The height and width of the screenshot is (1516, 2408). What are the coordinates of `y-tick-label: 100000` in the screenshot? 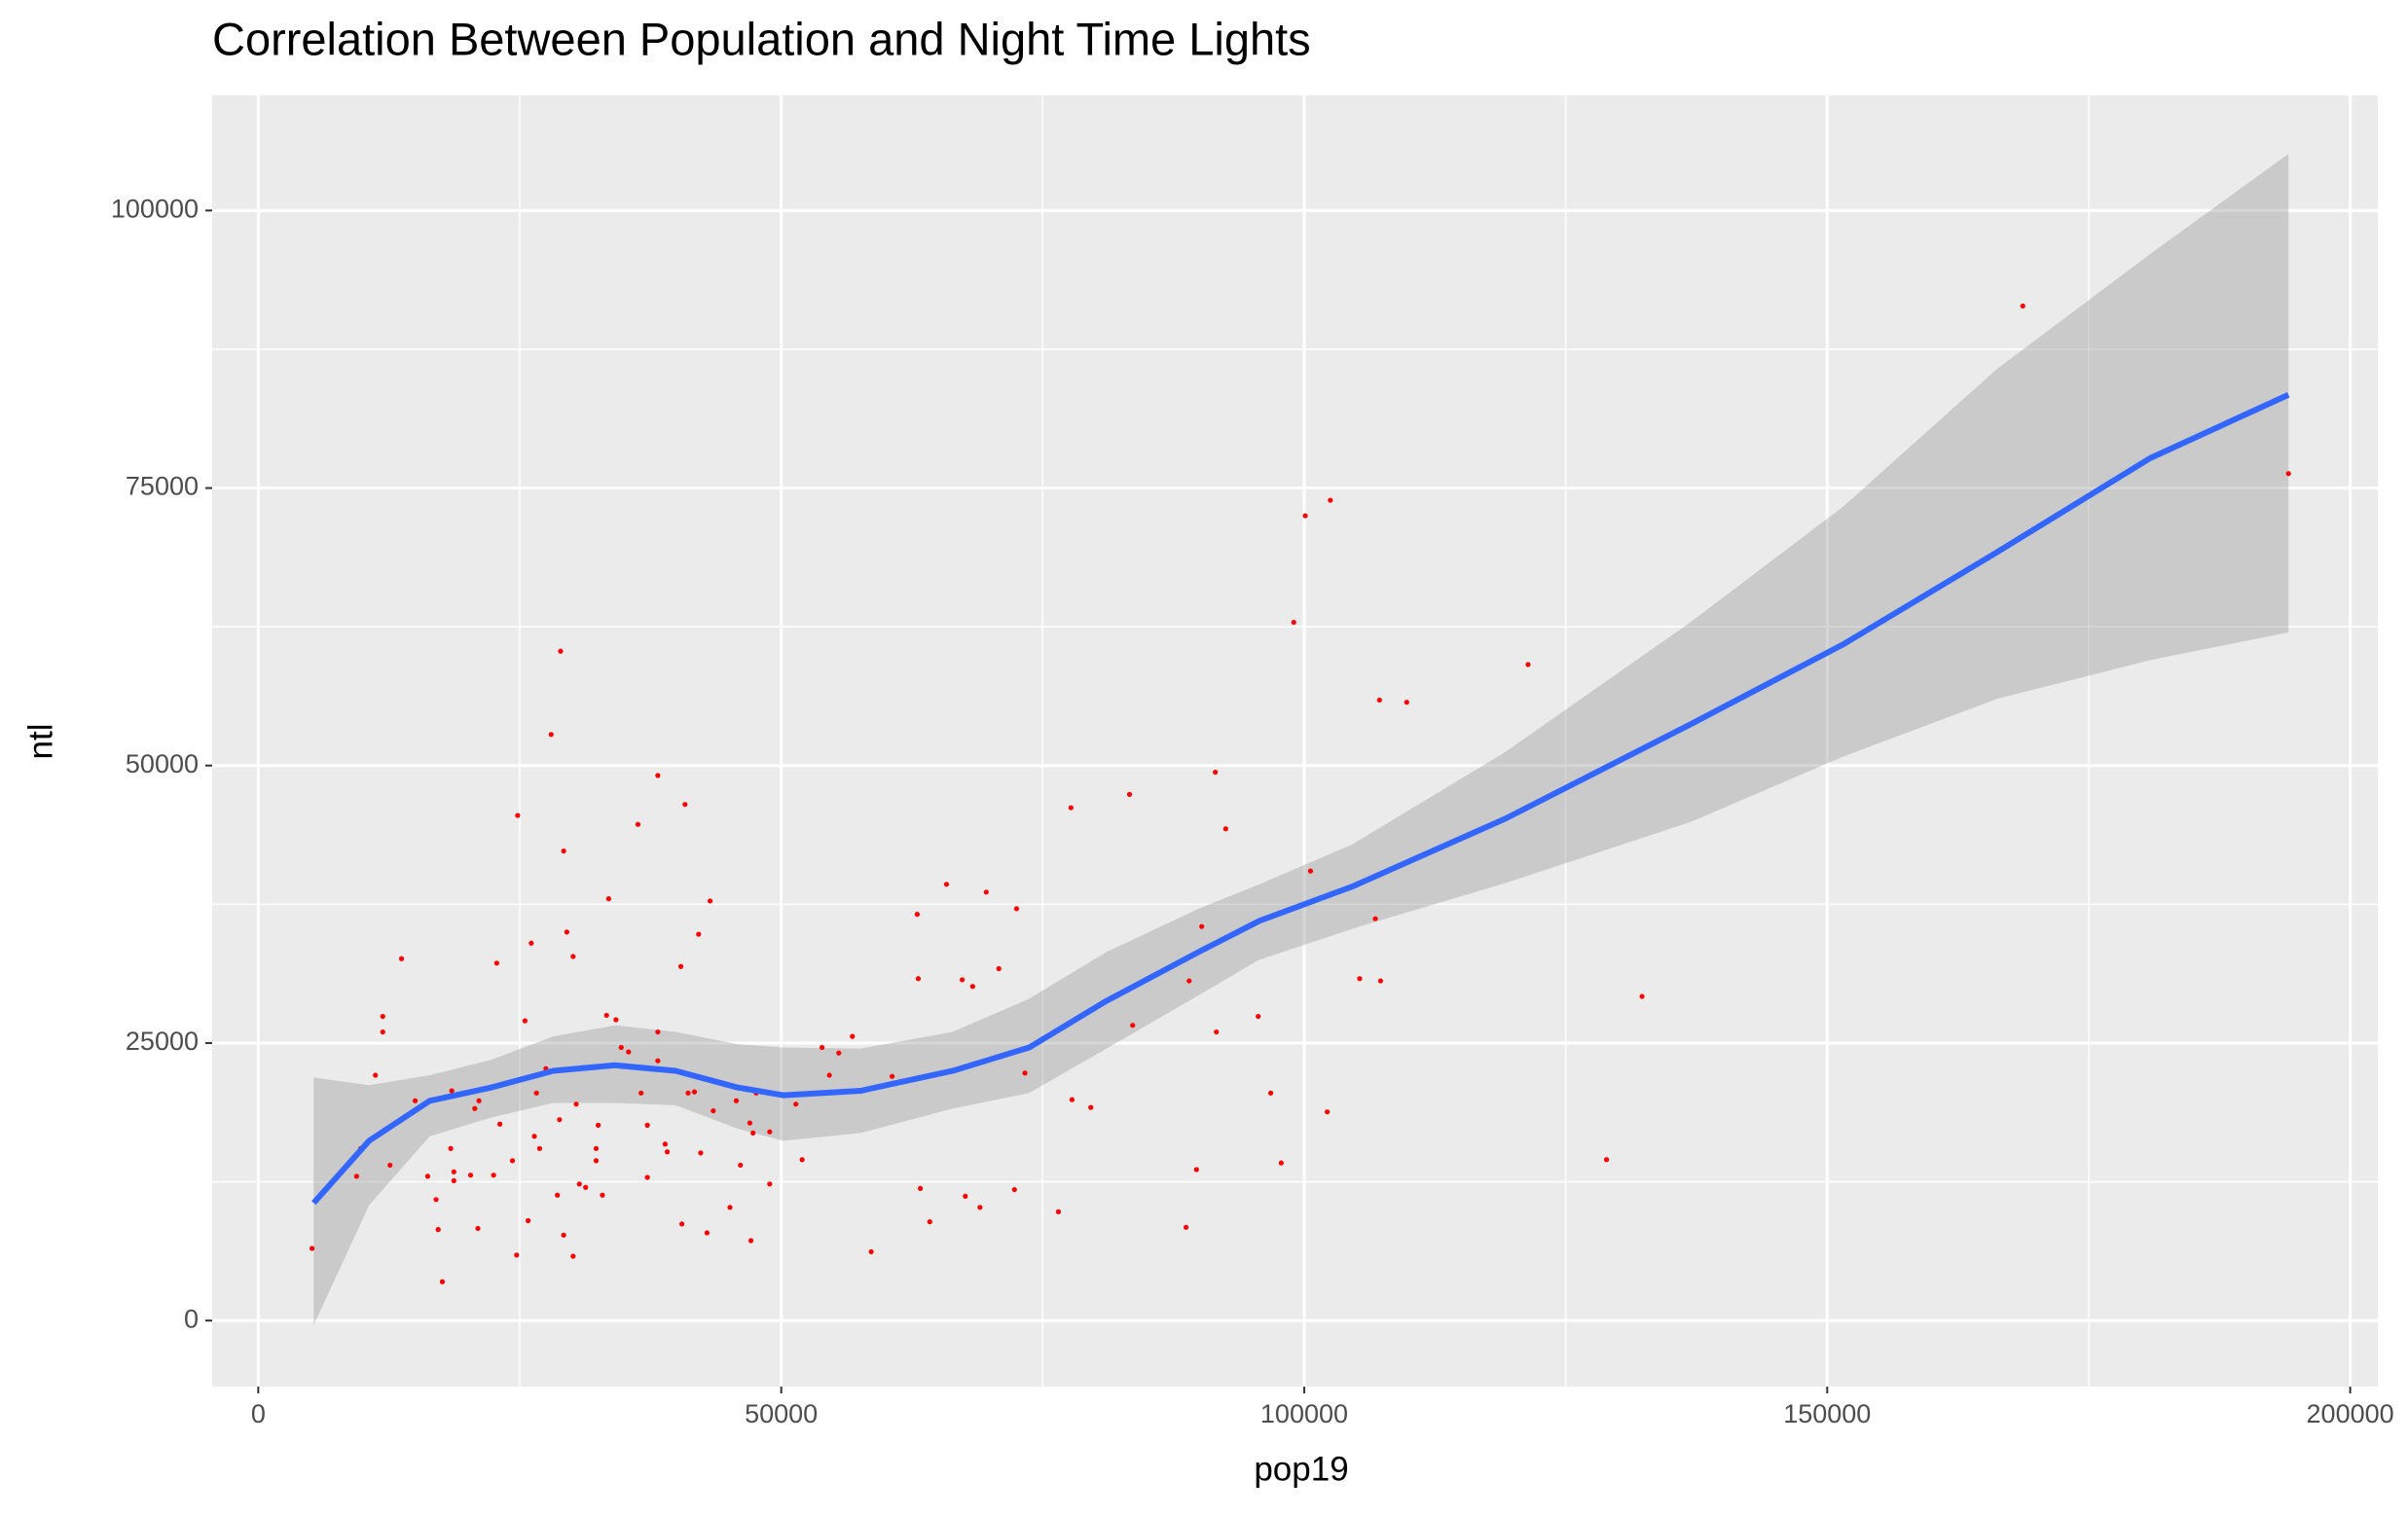 It's located at (155, 208).